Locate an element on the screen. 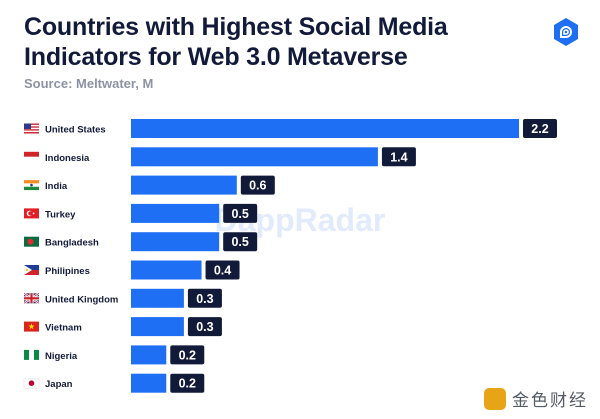  indonesia-flag-icon is located at coordinates (31, 156).